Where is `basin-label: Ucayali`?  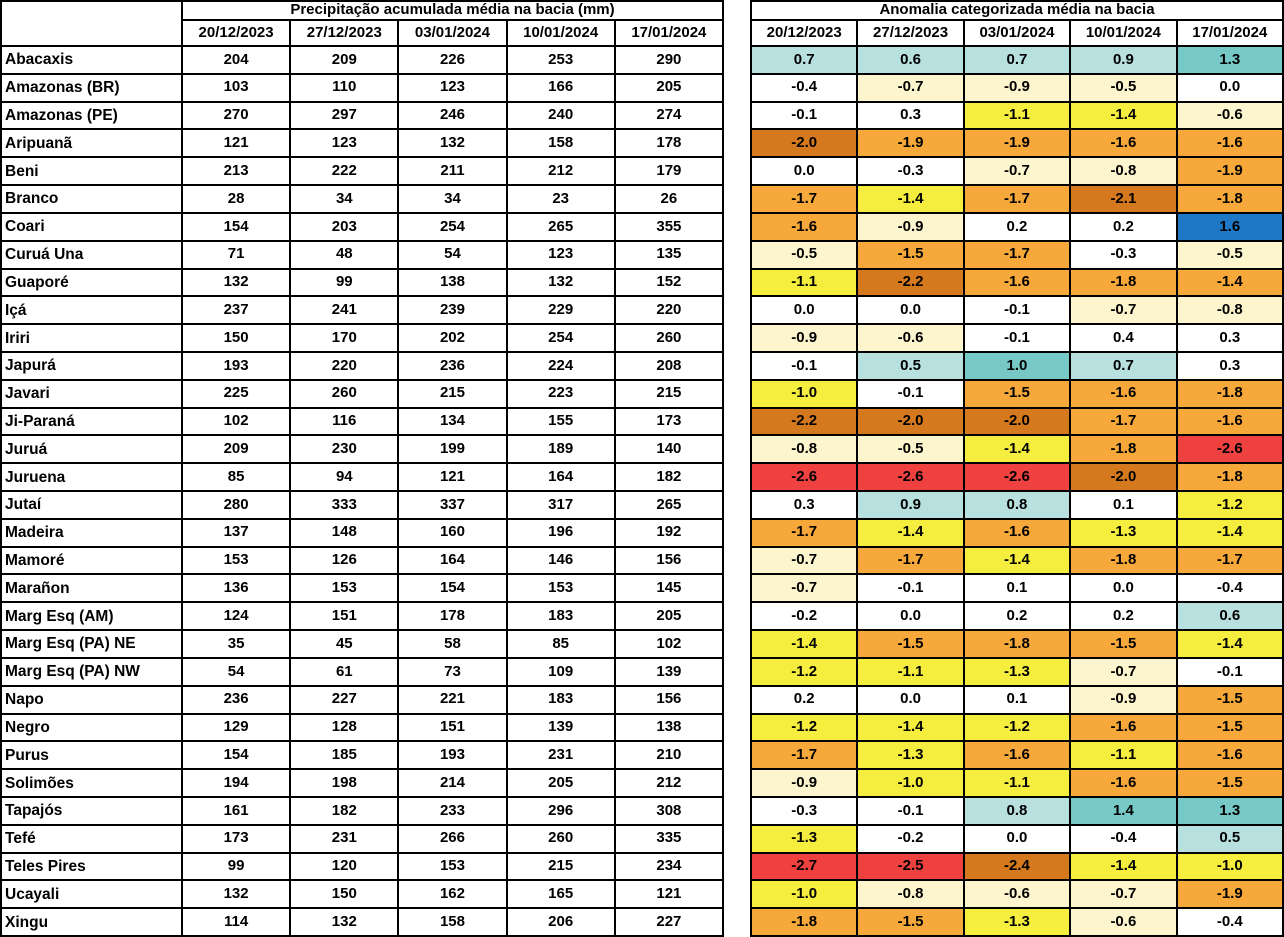 basin-label: Ucayali is located at coordinates (91, 894).